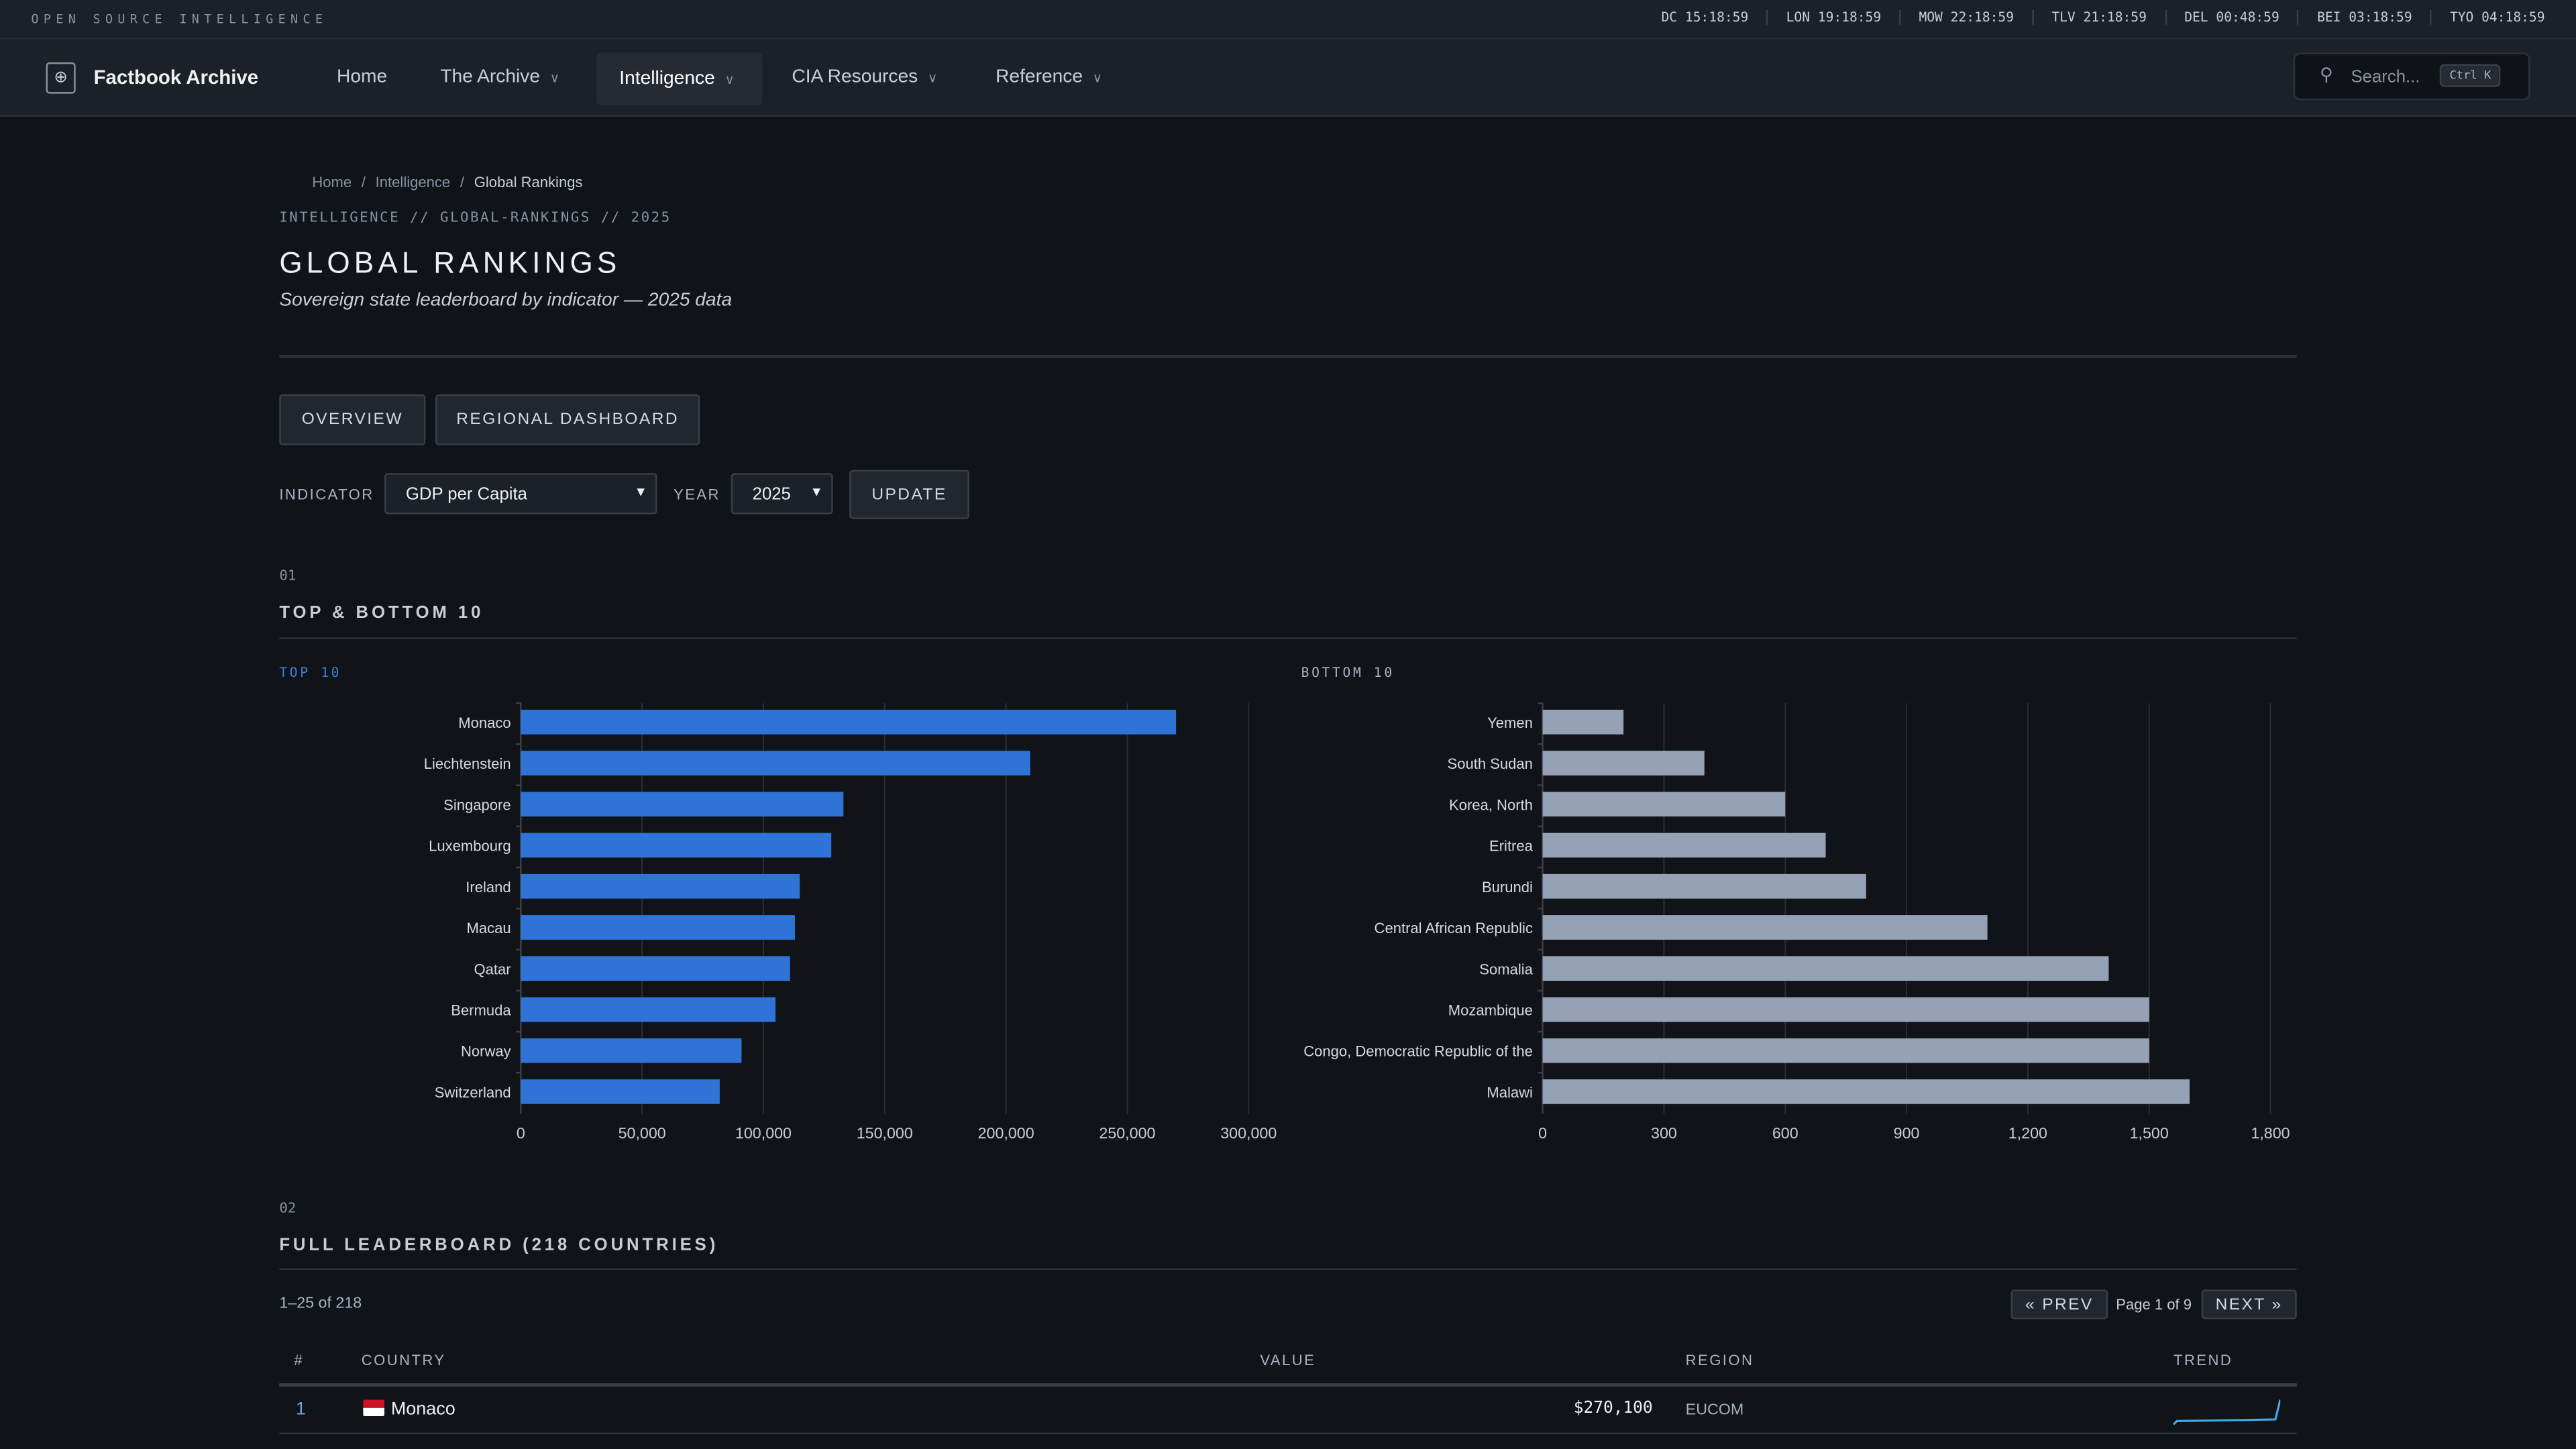  What do you see at coordinates (413, 182) in the screenshot?
I see `breadcrumb-intelligence: Intelligence` at bounding box center [413, 182].